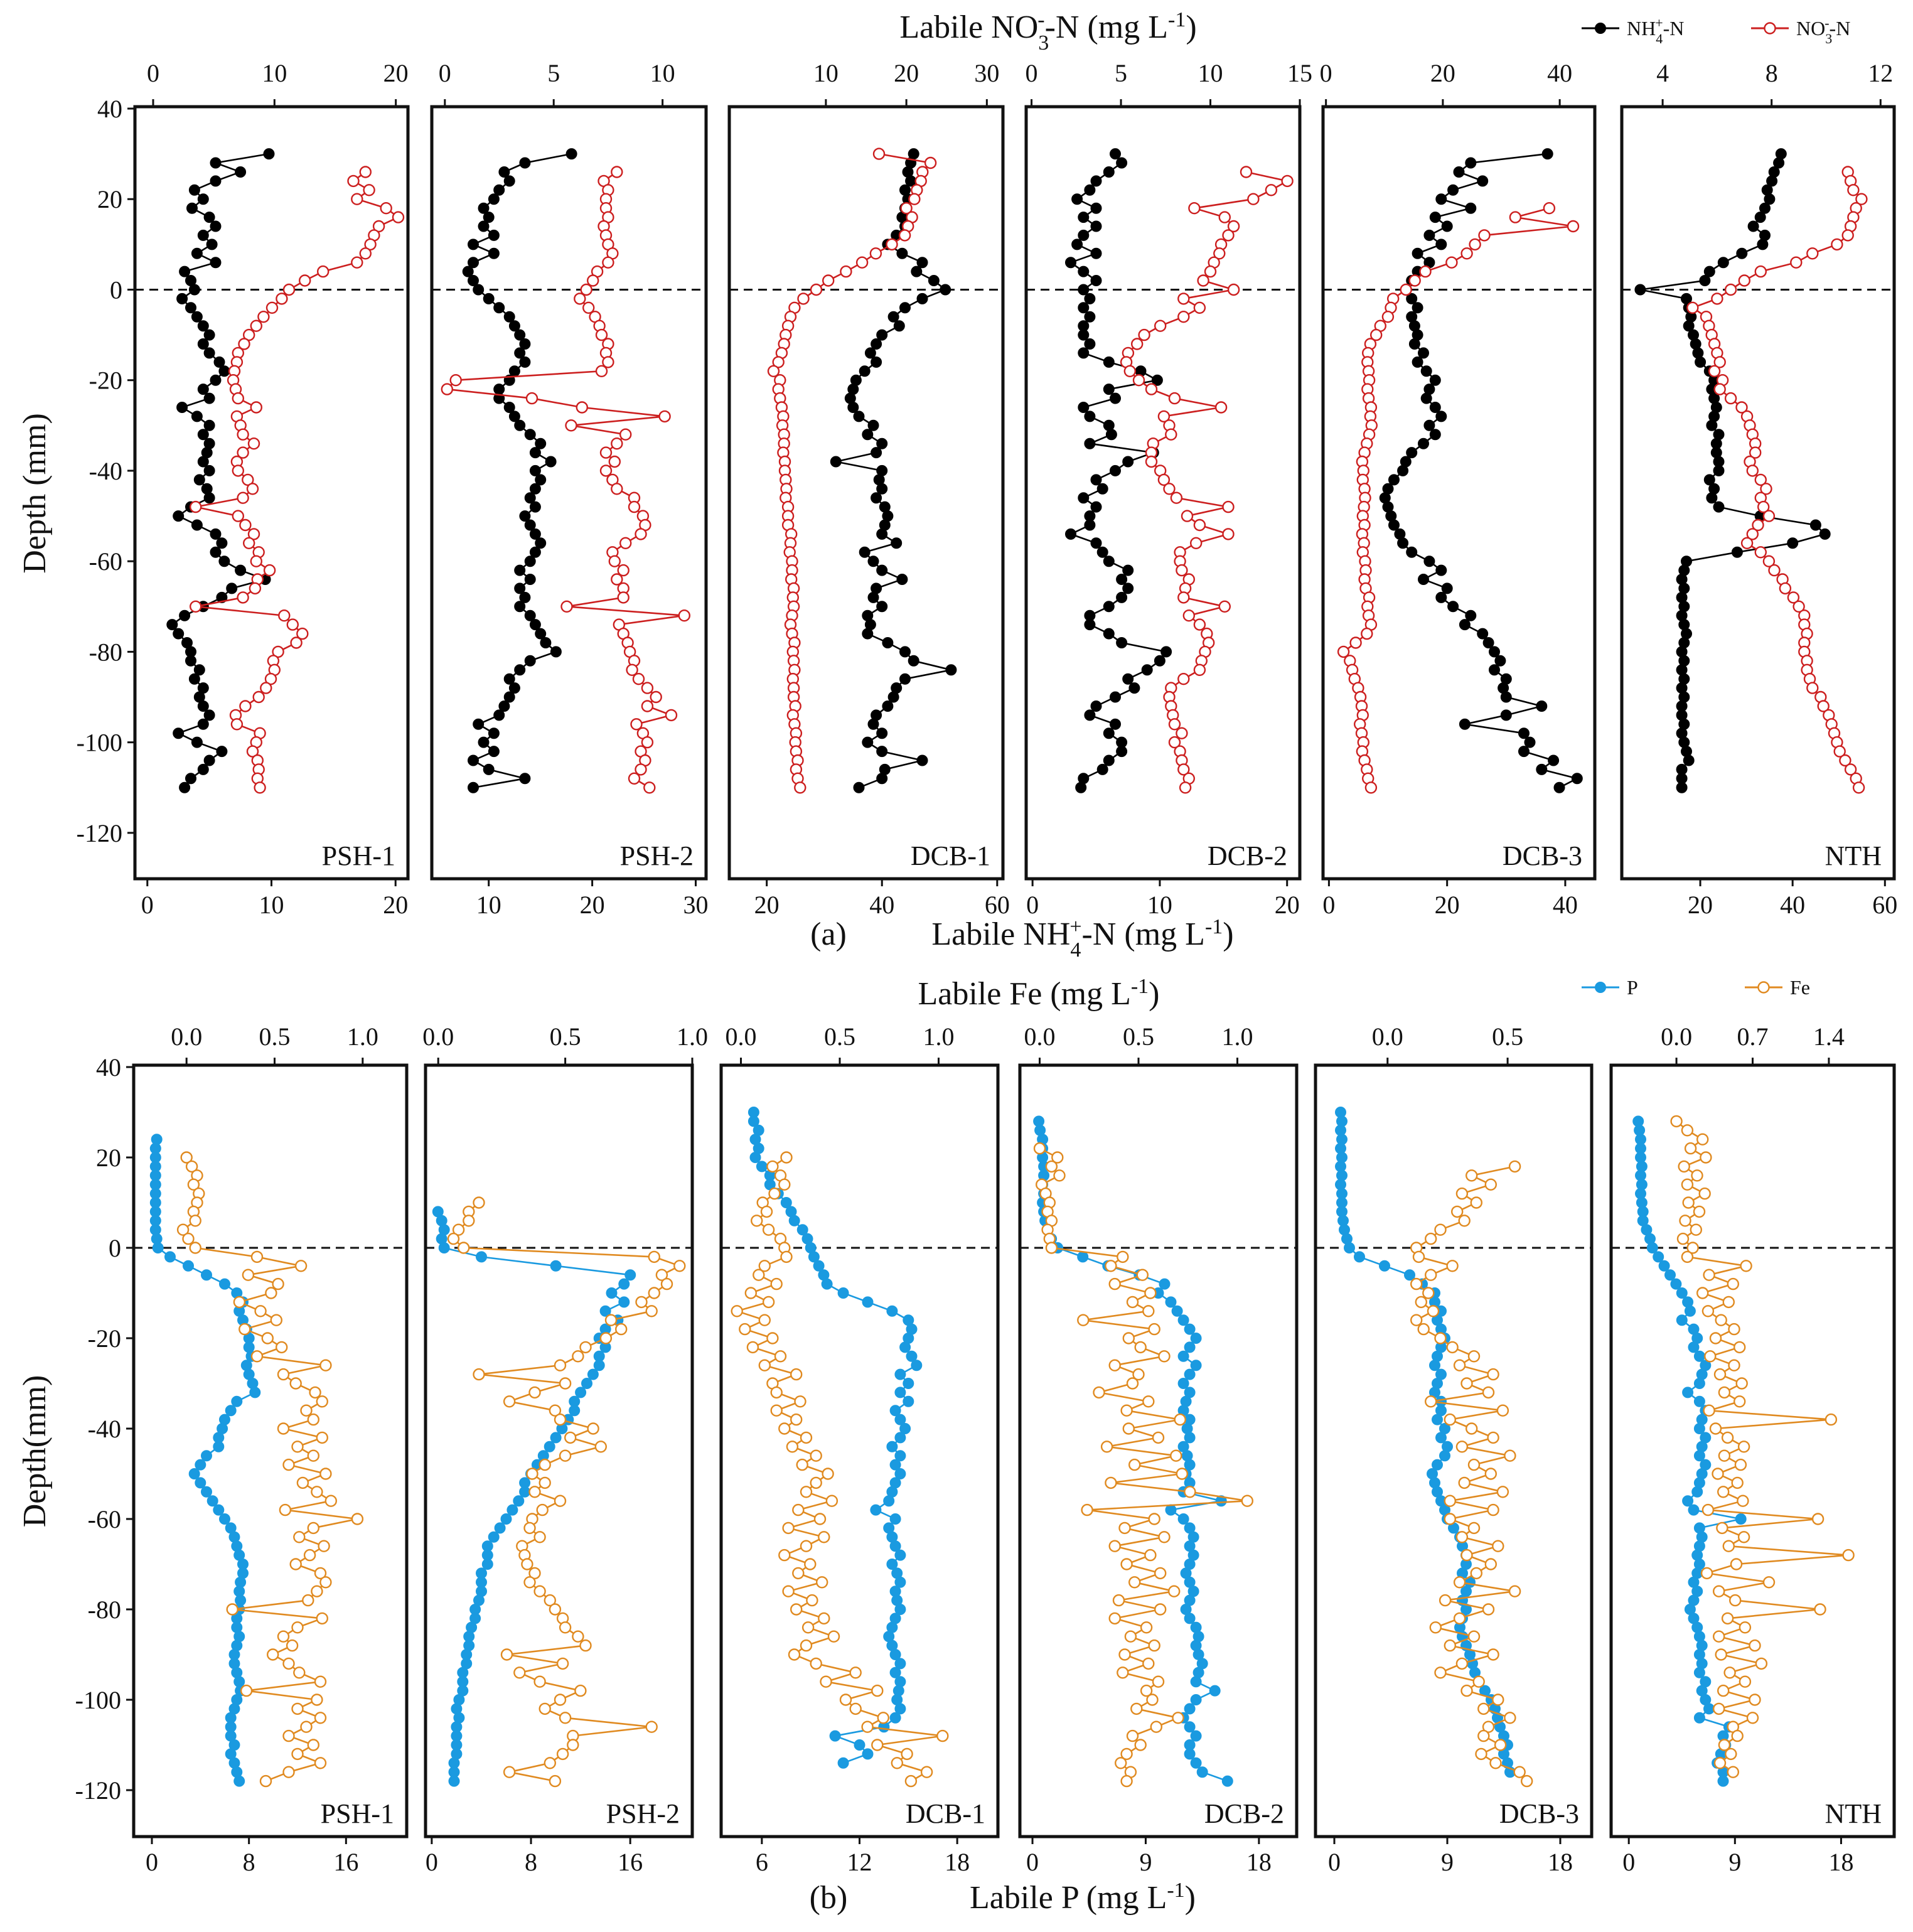  What do you see at coordinates (357, 1813) in the screenshot?
I see `site-label: PSH-1` at bounding box center [357, 1813].